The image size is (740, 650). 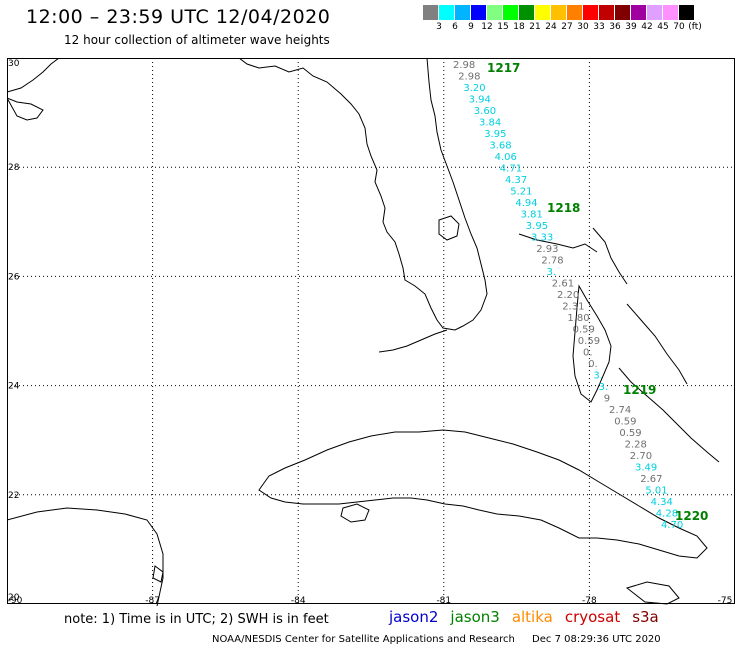 What do you see at coordinates (532, 617) in the screenshot?
I see `mission-name: altika` at bounding box center [532, 617].